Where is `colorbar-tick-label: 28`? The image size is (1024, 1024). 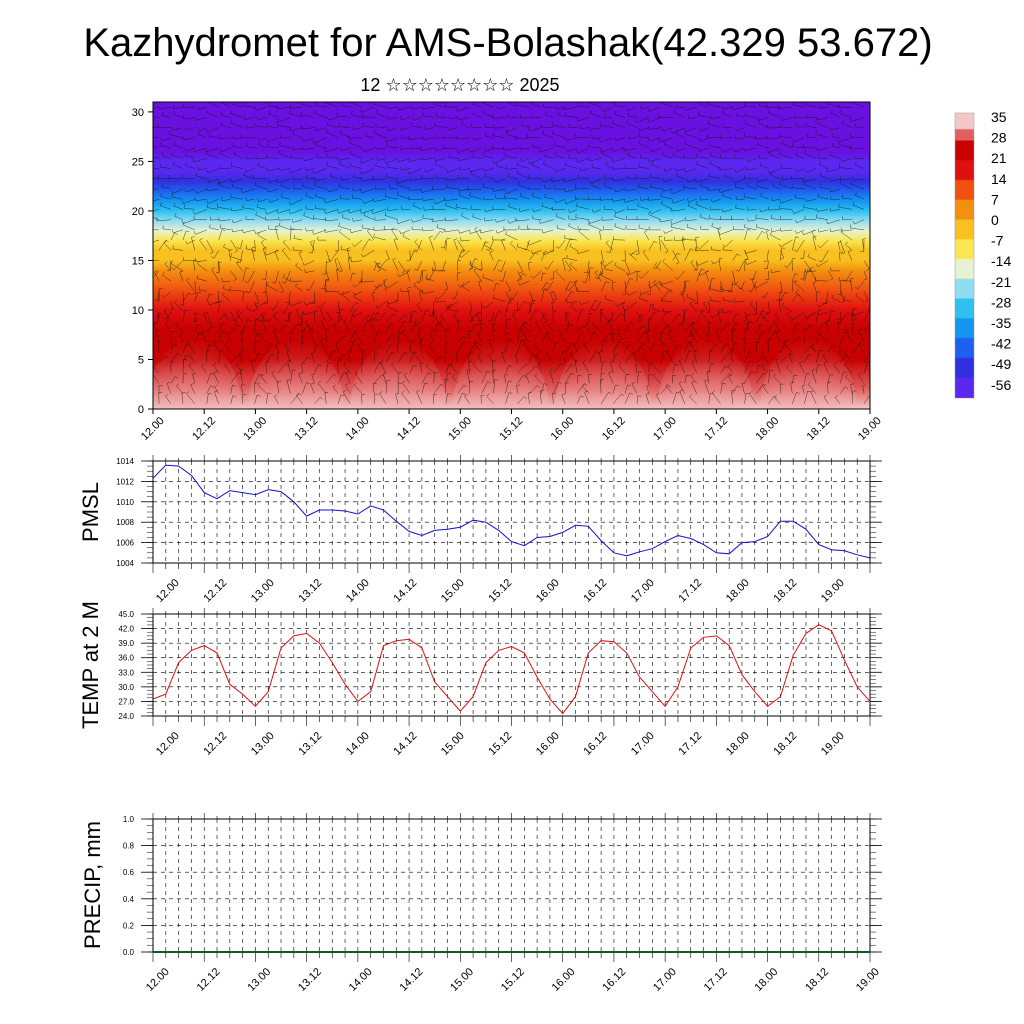 colorbar-tick-label: 28 is located at coordinates (999, 138).